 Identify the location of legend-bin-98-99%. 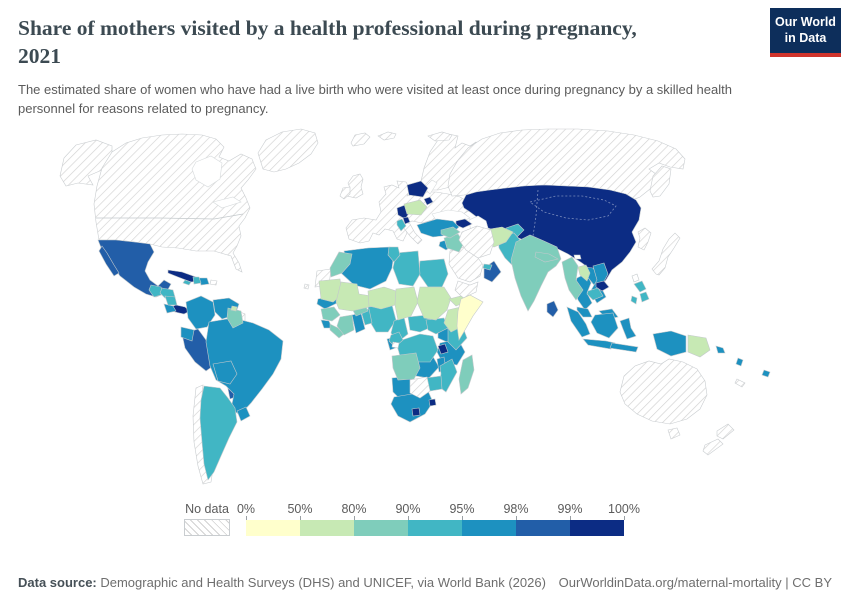
(543, 528).